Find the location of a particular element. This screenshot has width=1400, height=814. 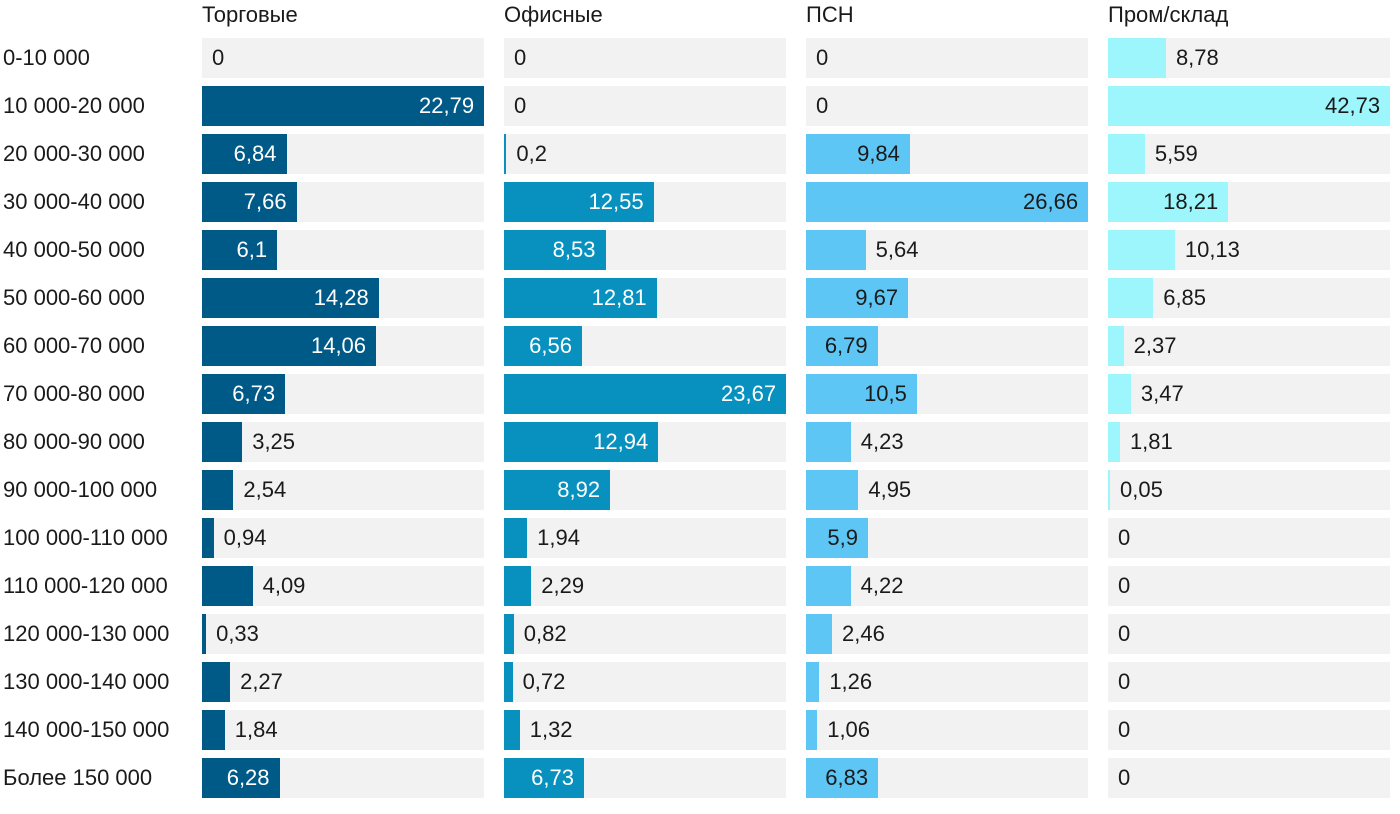

data-label: 6,28 is located at coordinates (248, 777).